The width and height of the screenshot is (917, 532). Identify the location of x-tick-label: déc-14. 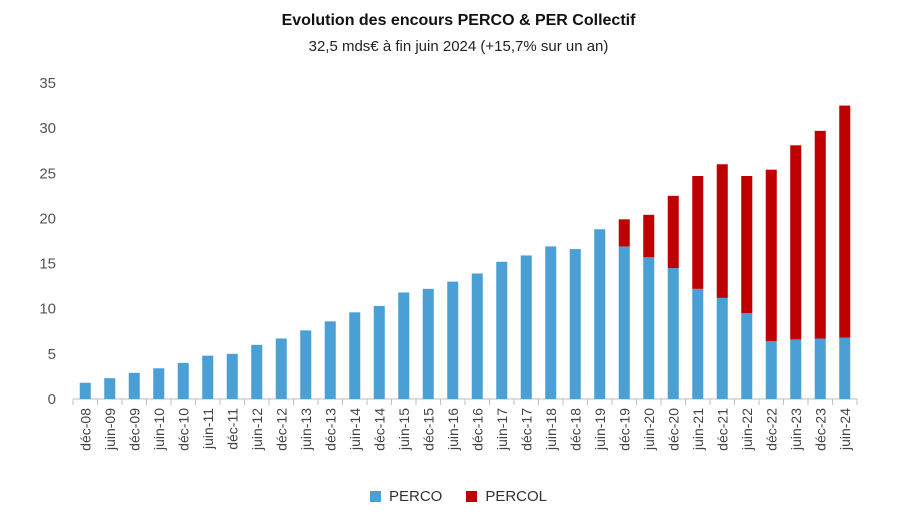
(379, 429).